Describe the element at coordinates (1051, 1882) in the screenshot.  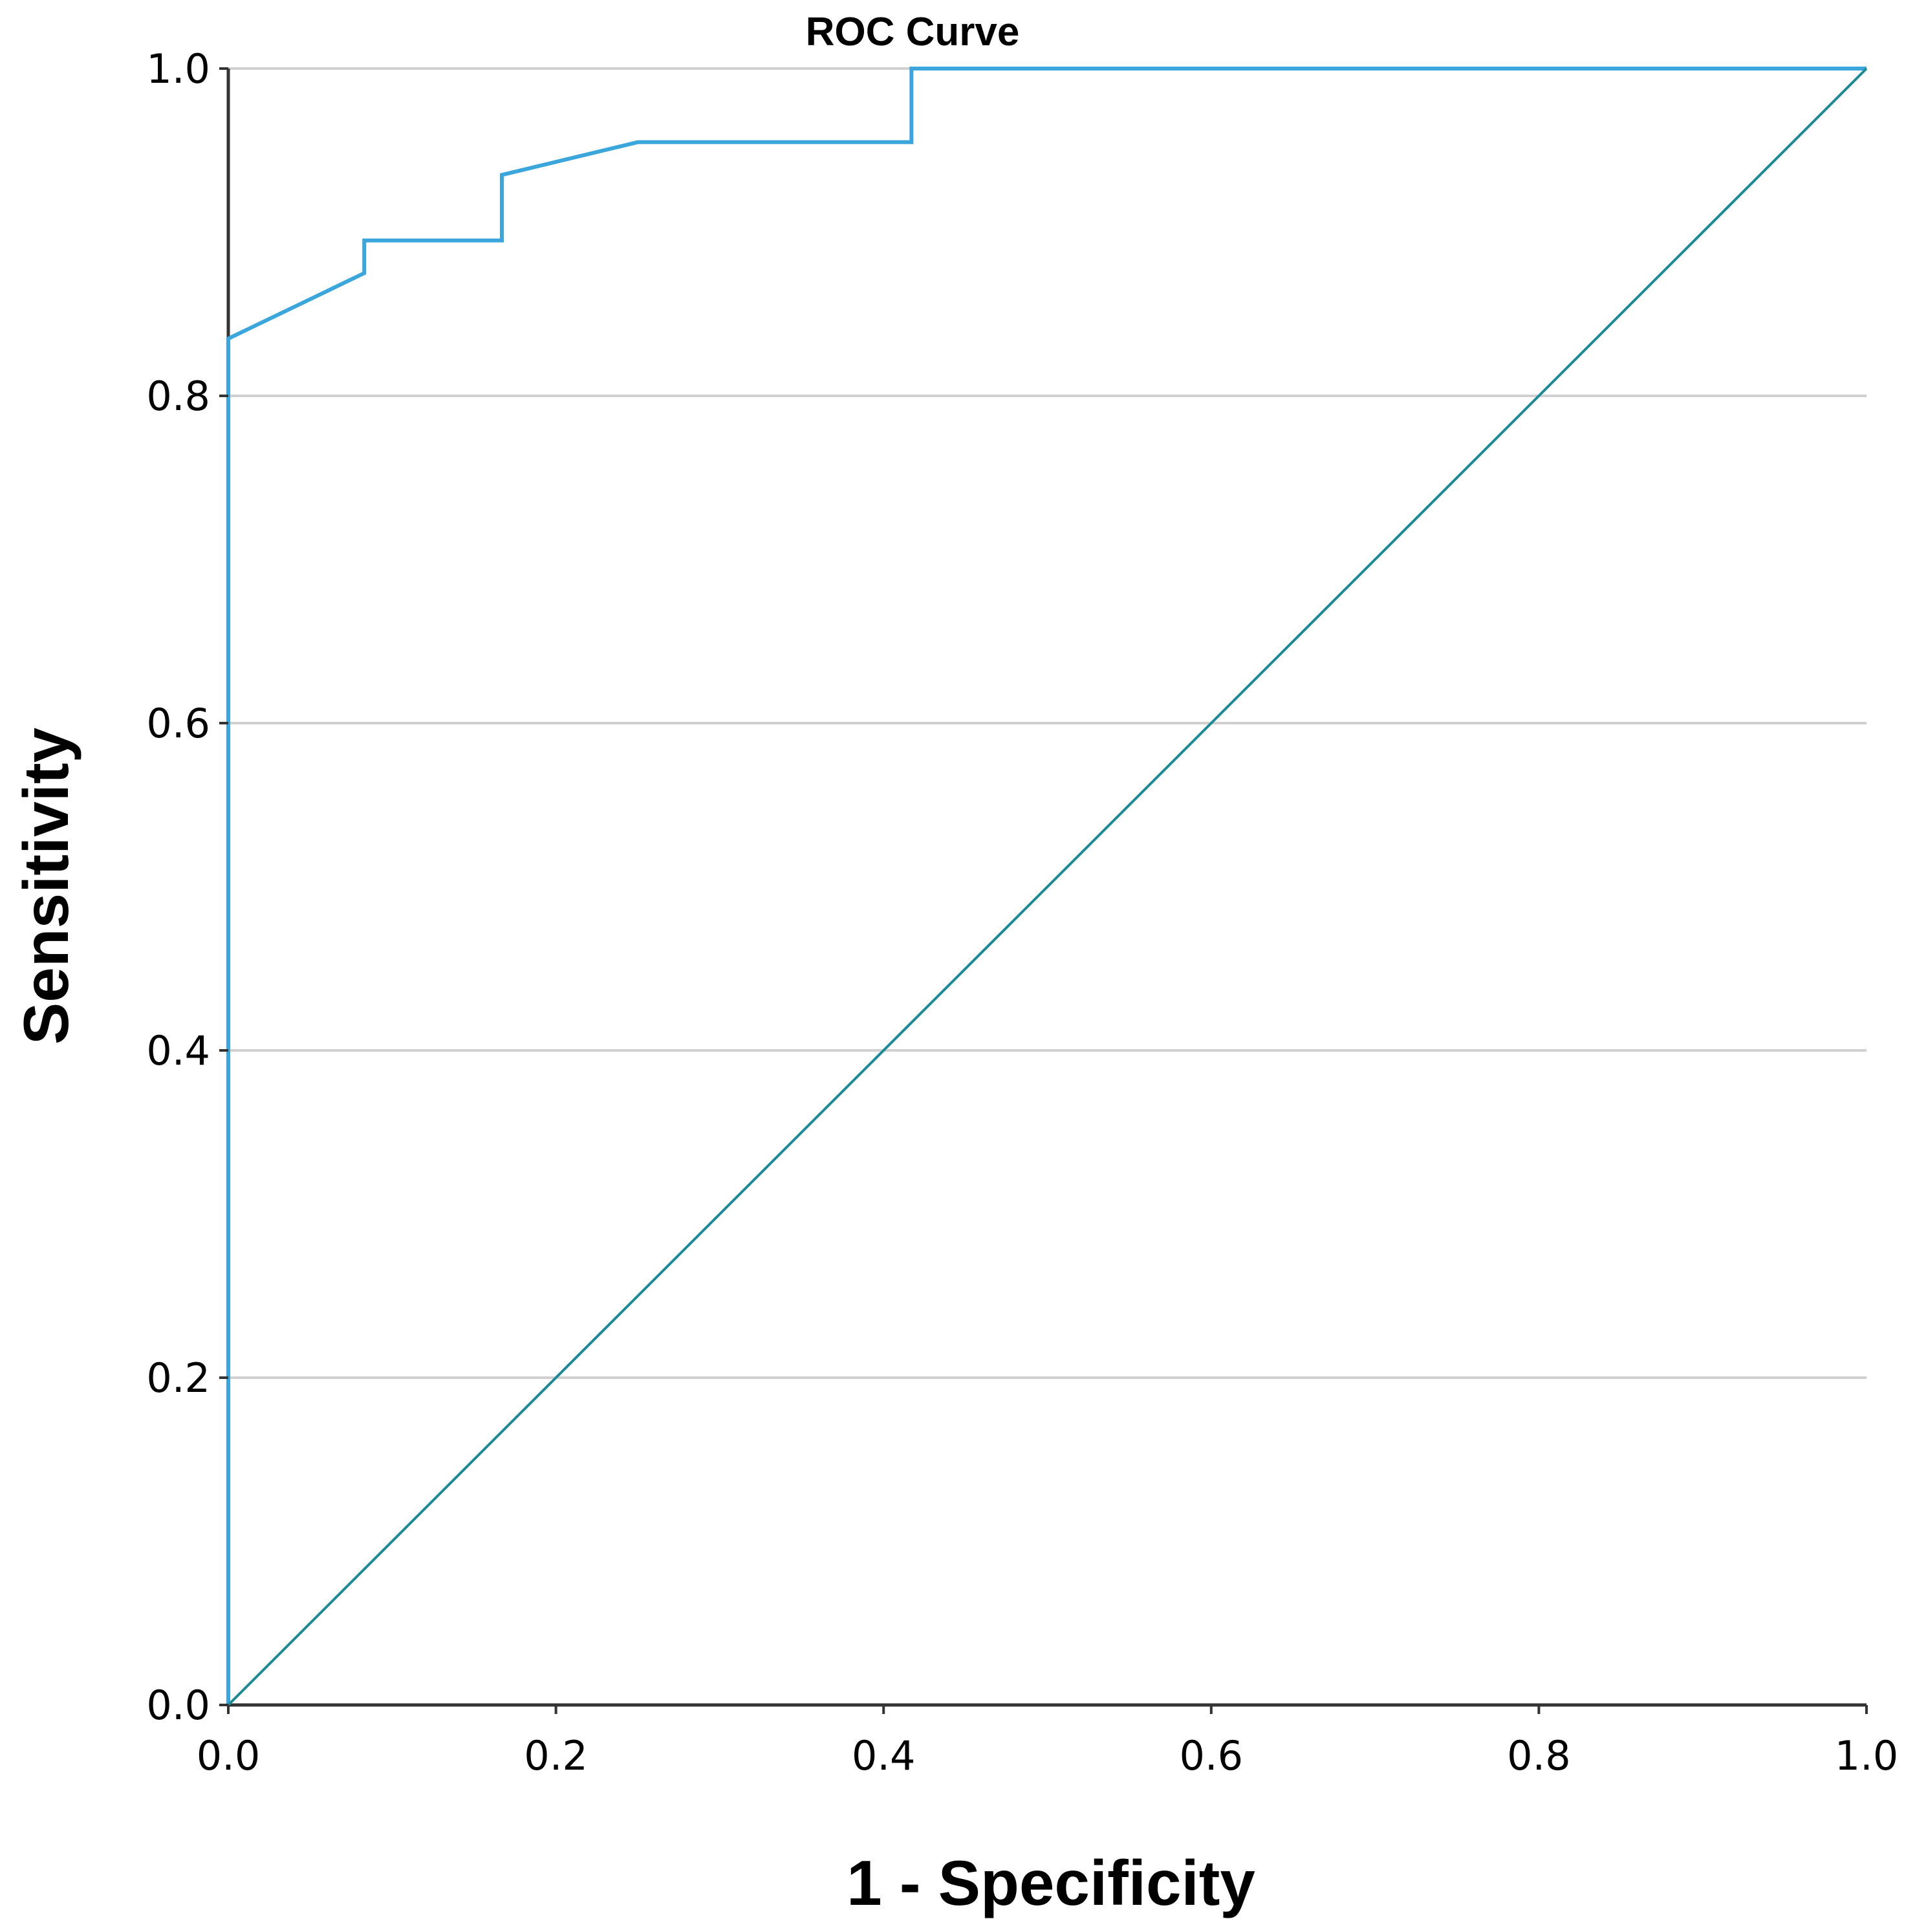
I see `x-axis-label: 1 - Specificity` at that location.